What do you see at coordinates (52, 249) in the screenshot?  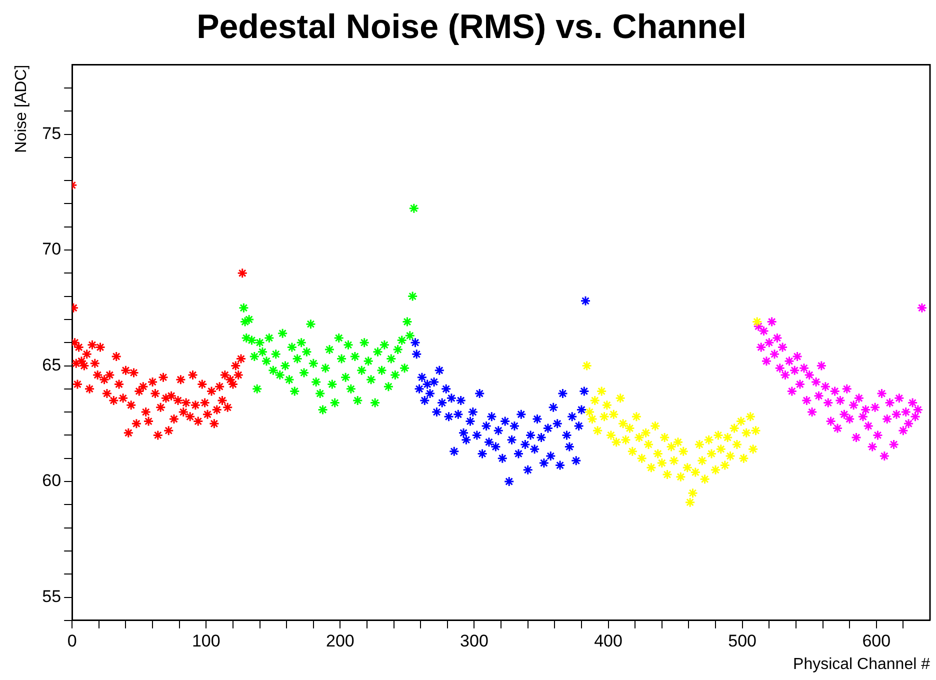 I see `y-tick-label: 70` at bounding box center [52, 249].